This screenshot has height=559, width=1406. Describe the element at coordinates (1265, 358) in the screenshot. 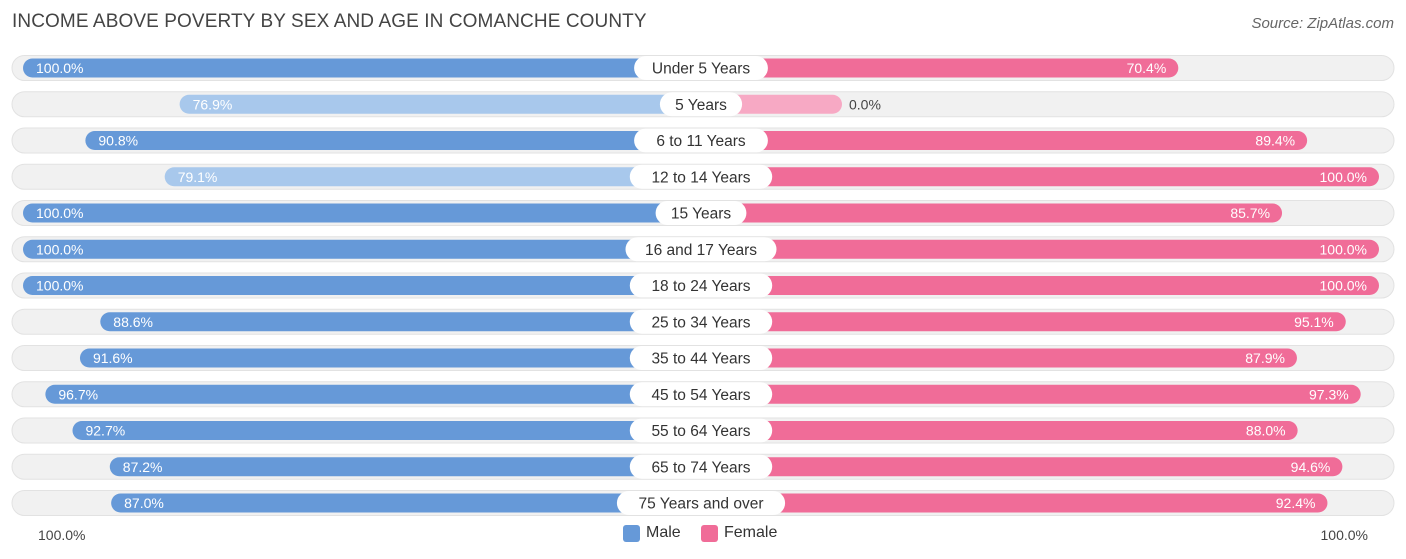

I see `value-label-female: 87.9%` at that location.